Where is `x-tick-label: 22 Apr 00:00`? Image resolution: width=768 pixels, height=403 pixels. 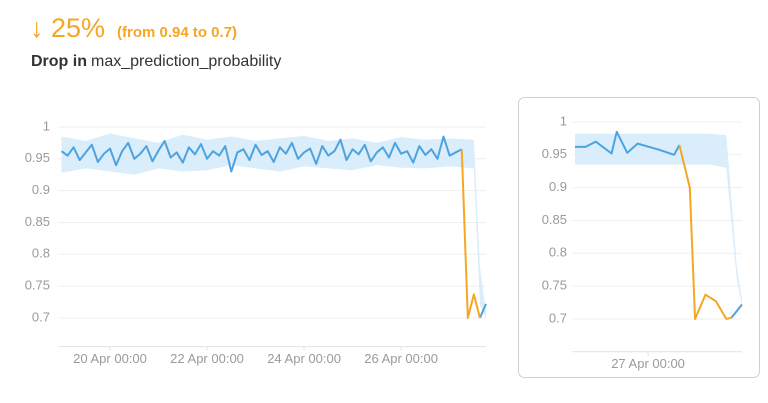 x-tick-label: 22 Apr 00:00 is located at coordinates (207, 358).